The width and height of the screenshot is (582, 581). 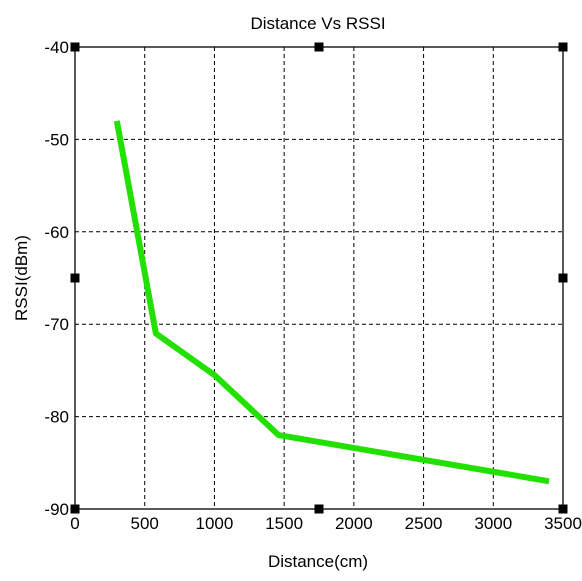 What do you see at coordinates (56, 47) in the screenshot?
I see `y-tick-label: -40` at bounding box center [56, 47].